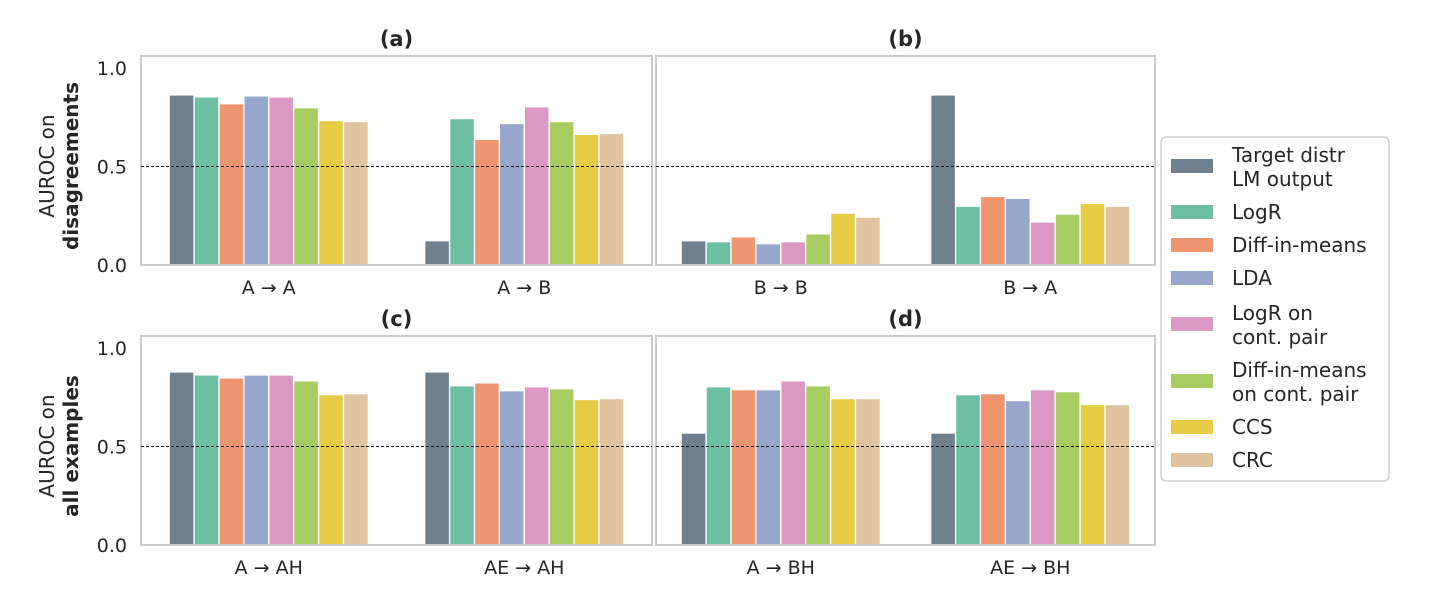 This screenshot has width=1456, height=609. I want to click on legend-label: Diff-in-means on cont. pair, so click(1299, 382).